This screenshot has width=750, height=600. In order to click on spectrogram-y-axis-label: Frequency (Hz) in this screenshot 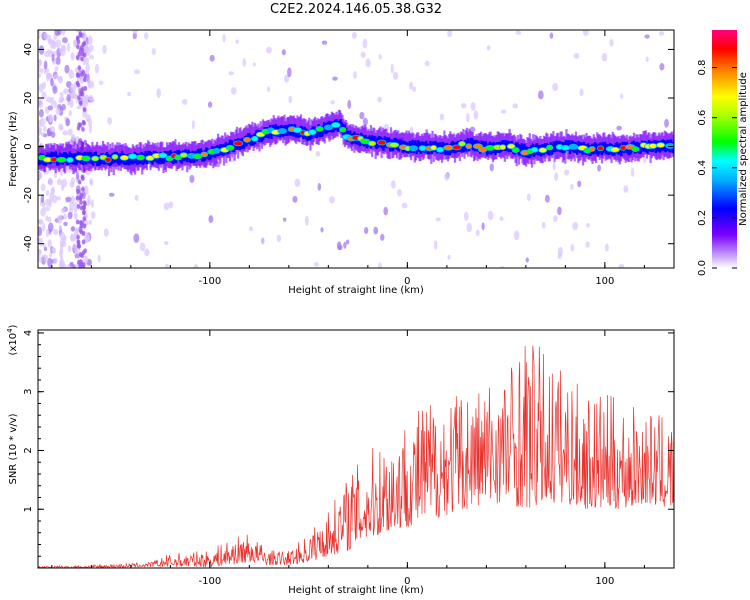, I will do `click(13, 149)`.